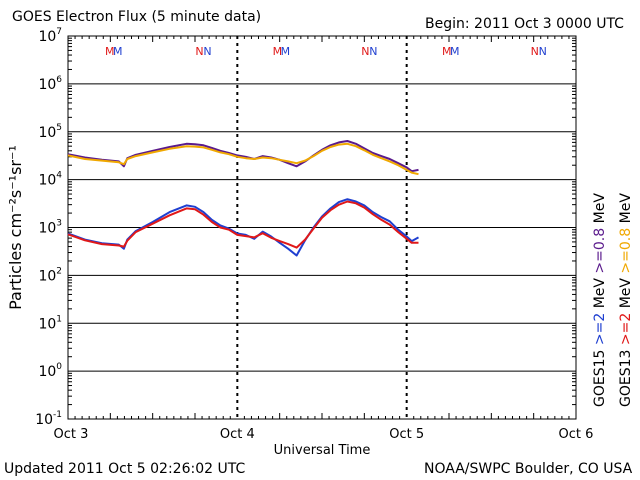 The width and height of the screenshot is (640, 480). Describe the element at coordinates (50, 36) in the screenshot. I see `y-tick-label: 10⁷` at that location.